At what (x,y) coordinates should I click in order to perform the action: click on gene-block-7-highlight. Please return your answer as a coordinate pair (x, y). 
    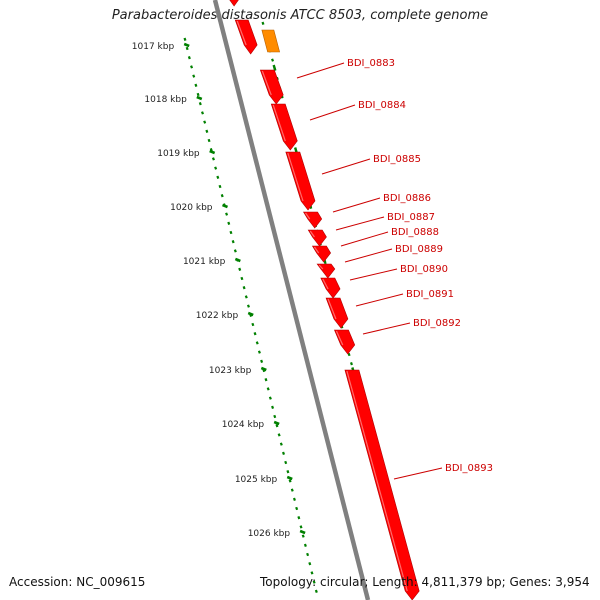
    Looking at the image, I should click on (325, 284).